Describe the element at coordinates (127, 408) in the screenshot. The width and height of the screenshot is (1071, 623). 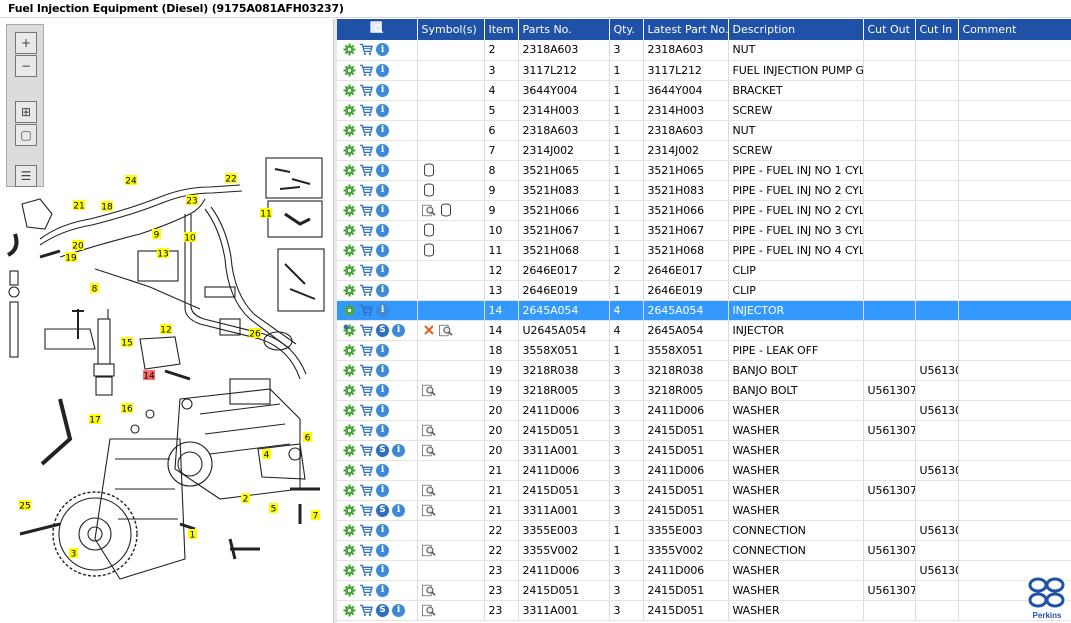
I see `callout-16: 16` at that location.